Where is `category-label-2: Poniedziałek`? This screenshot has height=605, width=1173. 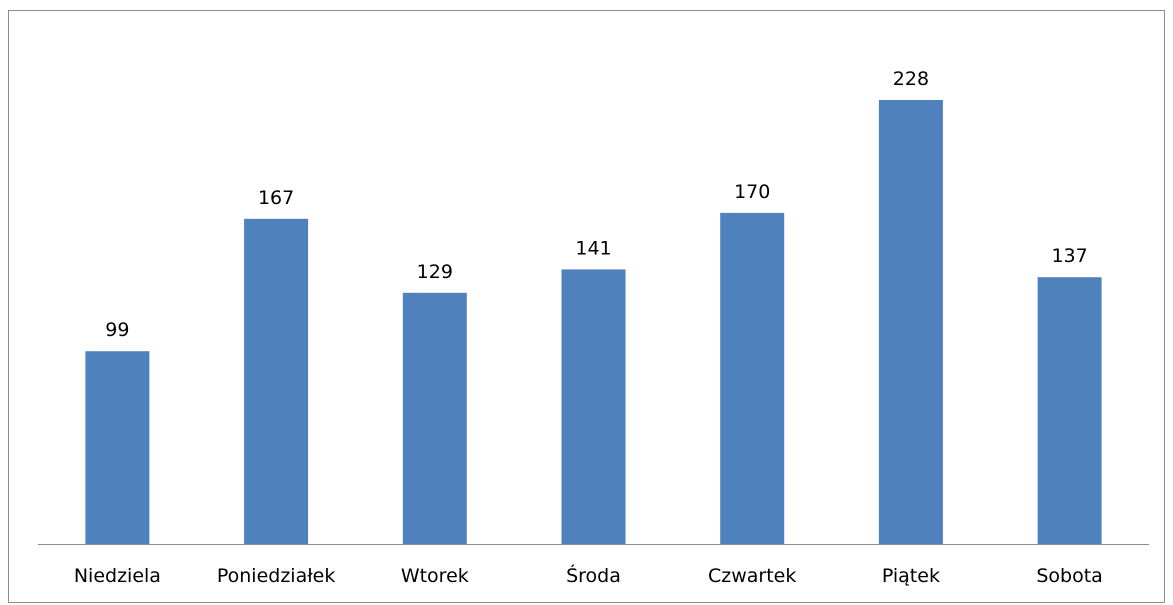
category-label-2: Poniedziałek is located at coordinates (276, 576).